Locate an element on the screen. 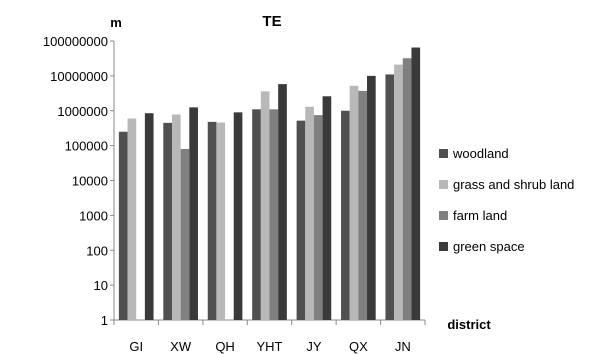 The height and width of the screenshot is (354, 609). legend-label: farm land is located at coordinates (480, 215).